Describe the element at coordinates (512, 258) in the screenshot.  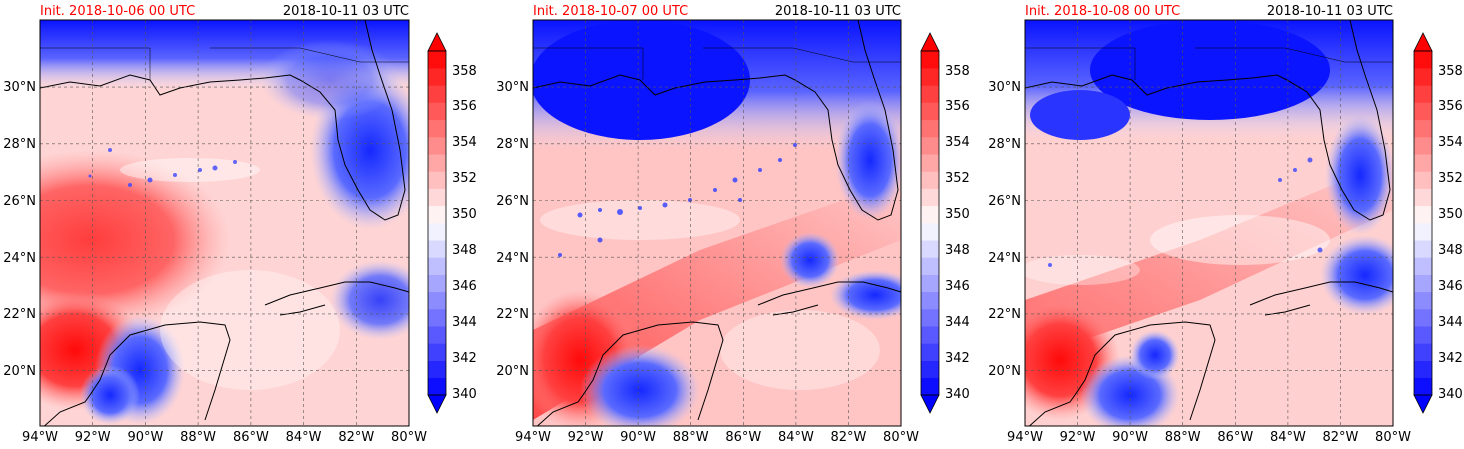
I see `y-tick-label: 24°N` at that location.